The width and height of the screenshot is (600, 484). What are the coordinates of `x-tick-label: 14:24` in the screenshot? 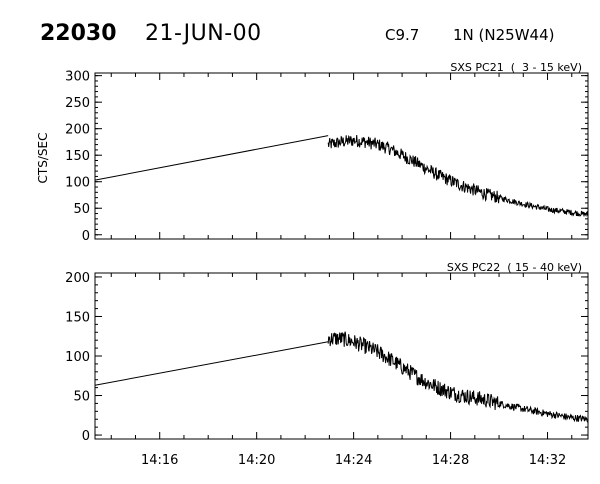 It's located at (353, 460).